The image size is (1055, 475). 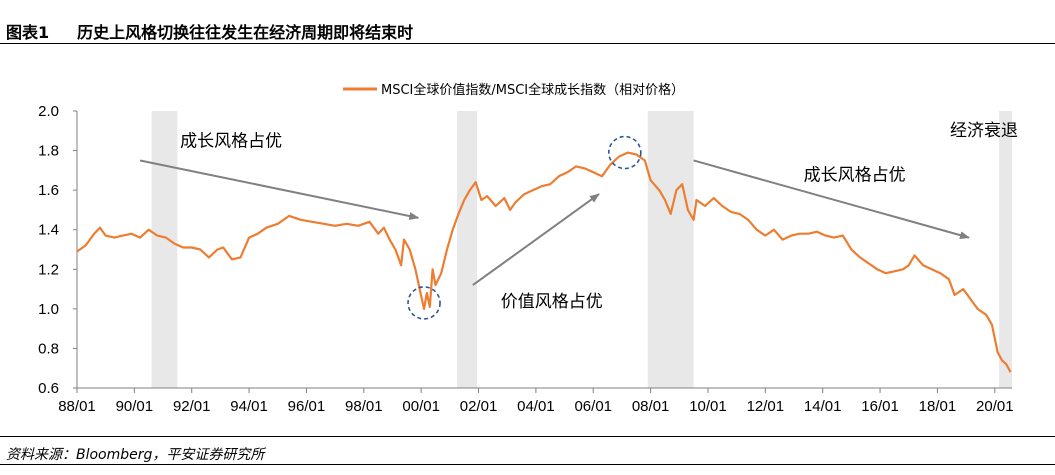 I want to click on x-tick-label: 00/01, so click(x=421, y=406).